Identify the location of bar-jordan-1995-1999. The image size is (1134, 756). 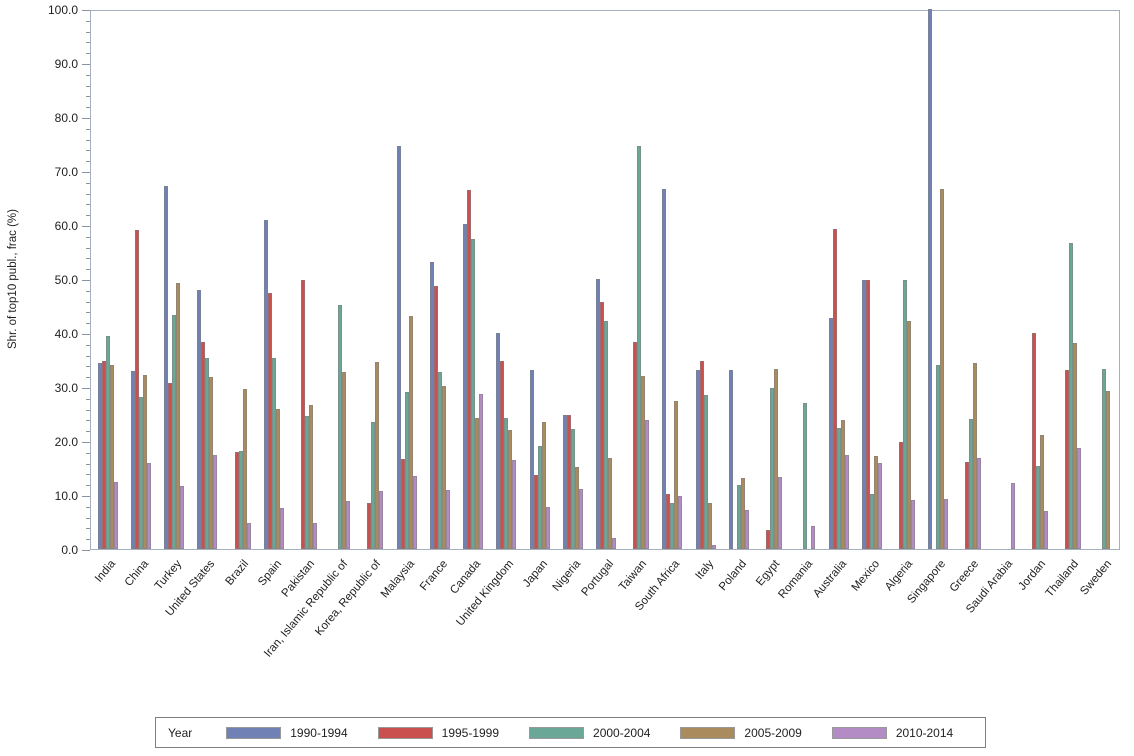
(1033, 441).